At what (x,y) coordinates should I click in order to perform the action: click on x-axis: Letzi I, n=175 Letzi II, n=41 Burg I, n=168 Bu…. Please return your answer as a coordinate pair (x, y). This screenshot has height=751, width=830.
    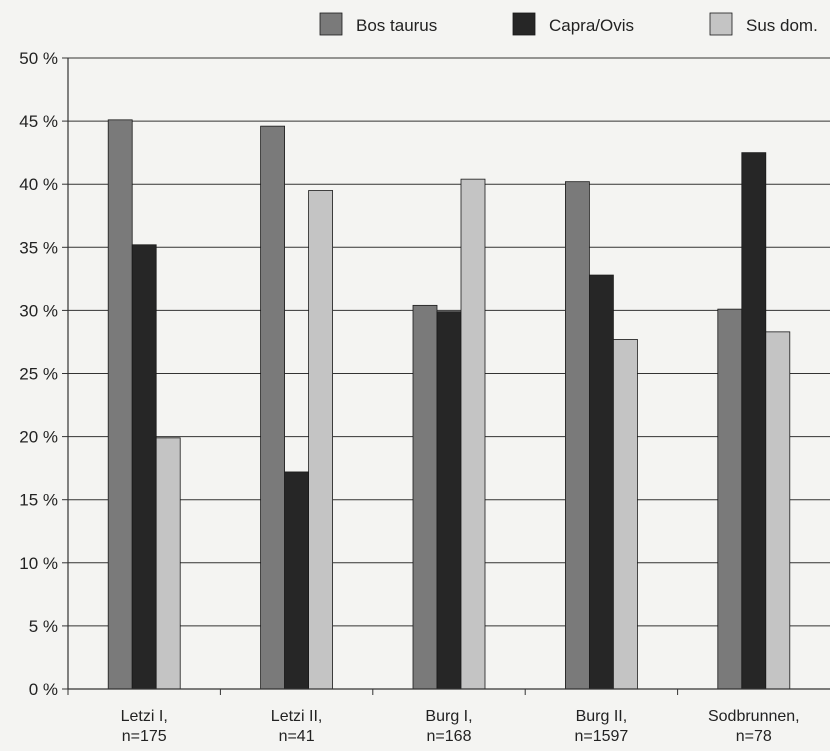
    Looking at the image, I should click on (448, 716).